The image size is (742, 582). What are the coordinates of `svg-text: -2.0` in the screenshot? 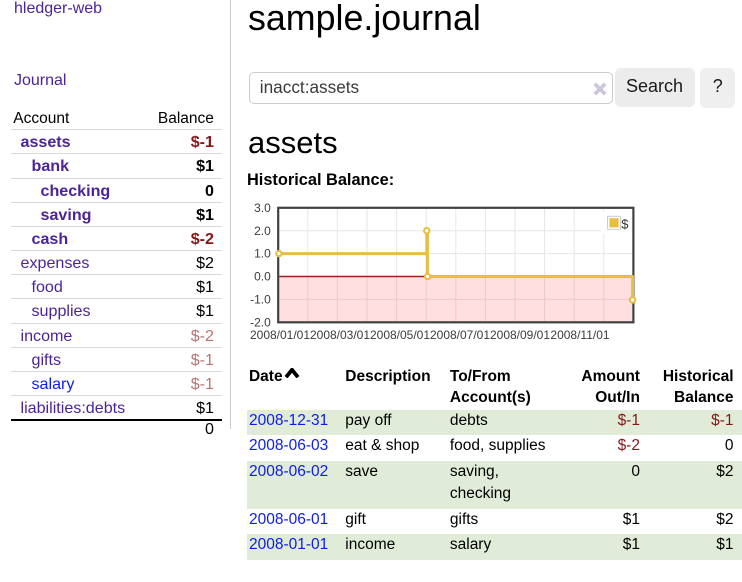 It's located at (260, 322).